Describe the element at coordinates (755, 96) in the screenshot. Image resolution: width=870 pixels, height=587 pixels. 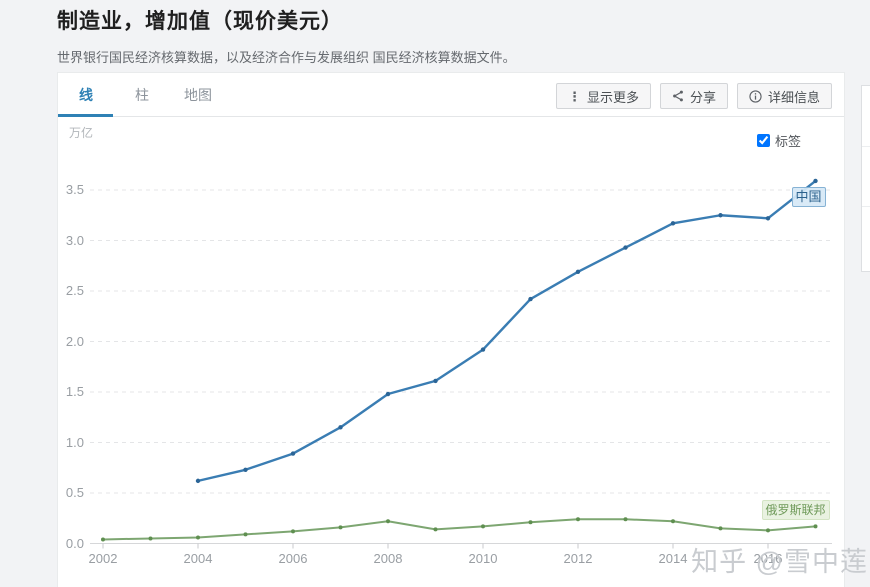
I see `info-icon` at that location.